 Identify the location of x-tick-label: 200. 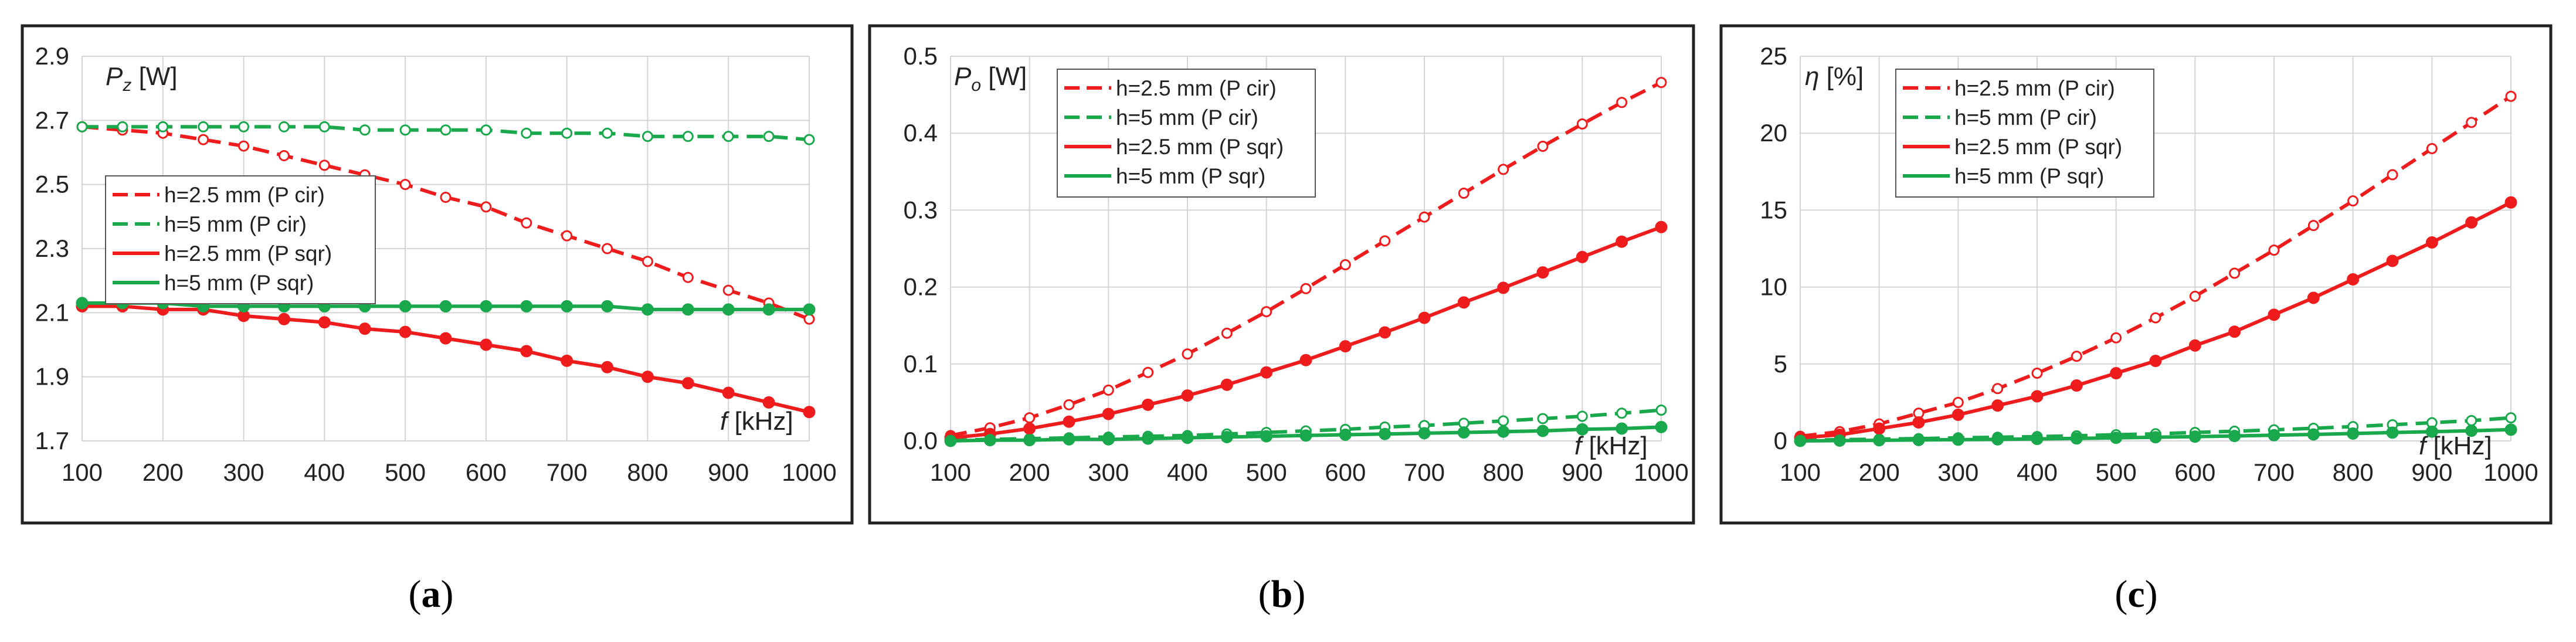
(163, 472).